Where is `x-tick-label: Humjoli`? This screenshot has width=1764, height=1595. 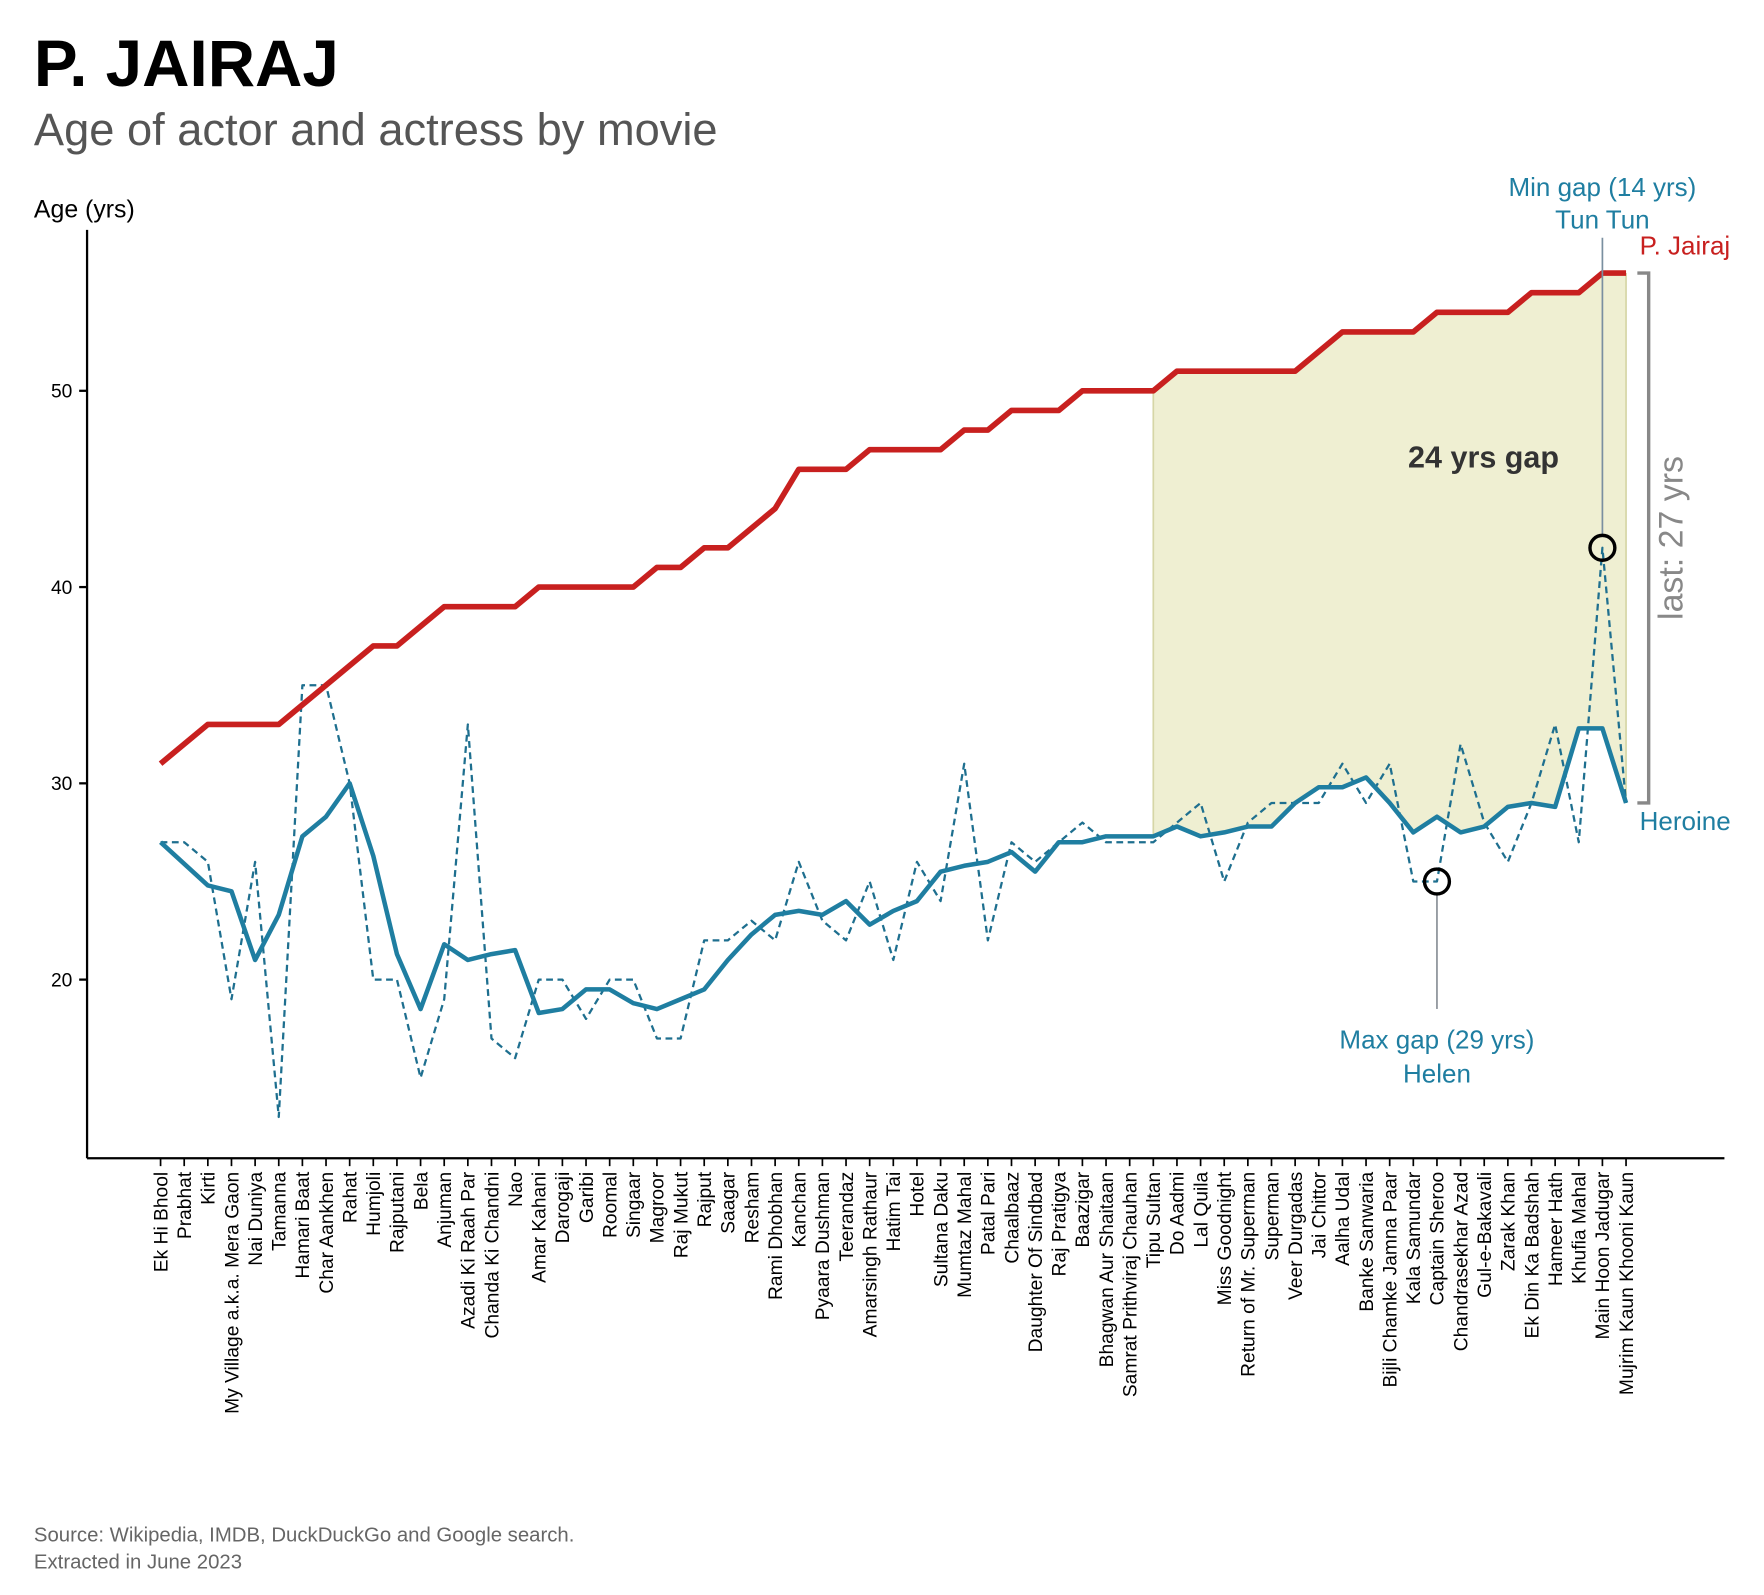
x-tick-label: Humjoli is located at coordinates (374, 1204).